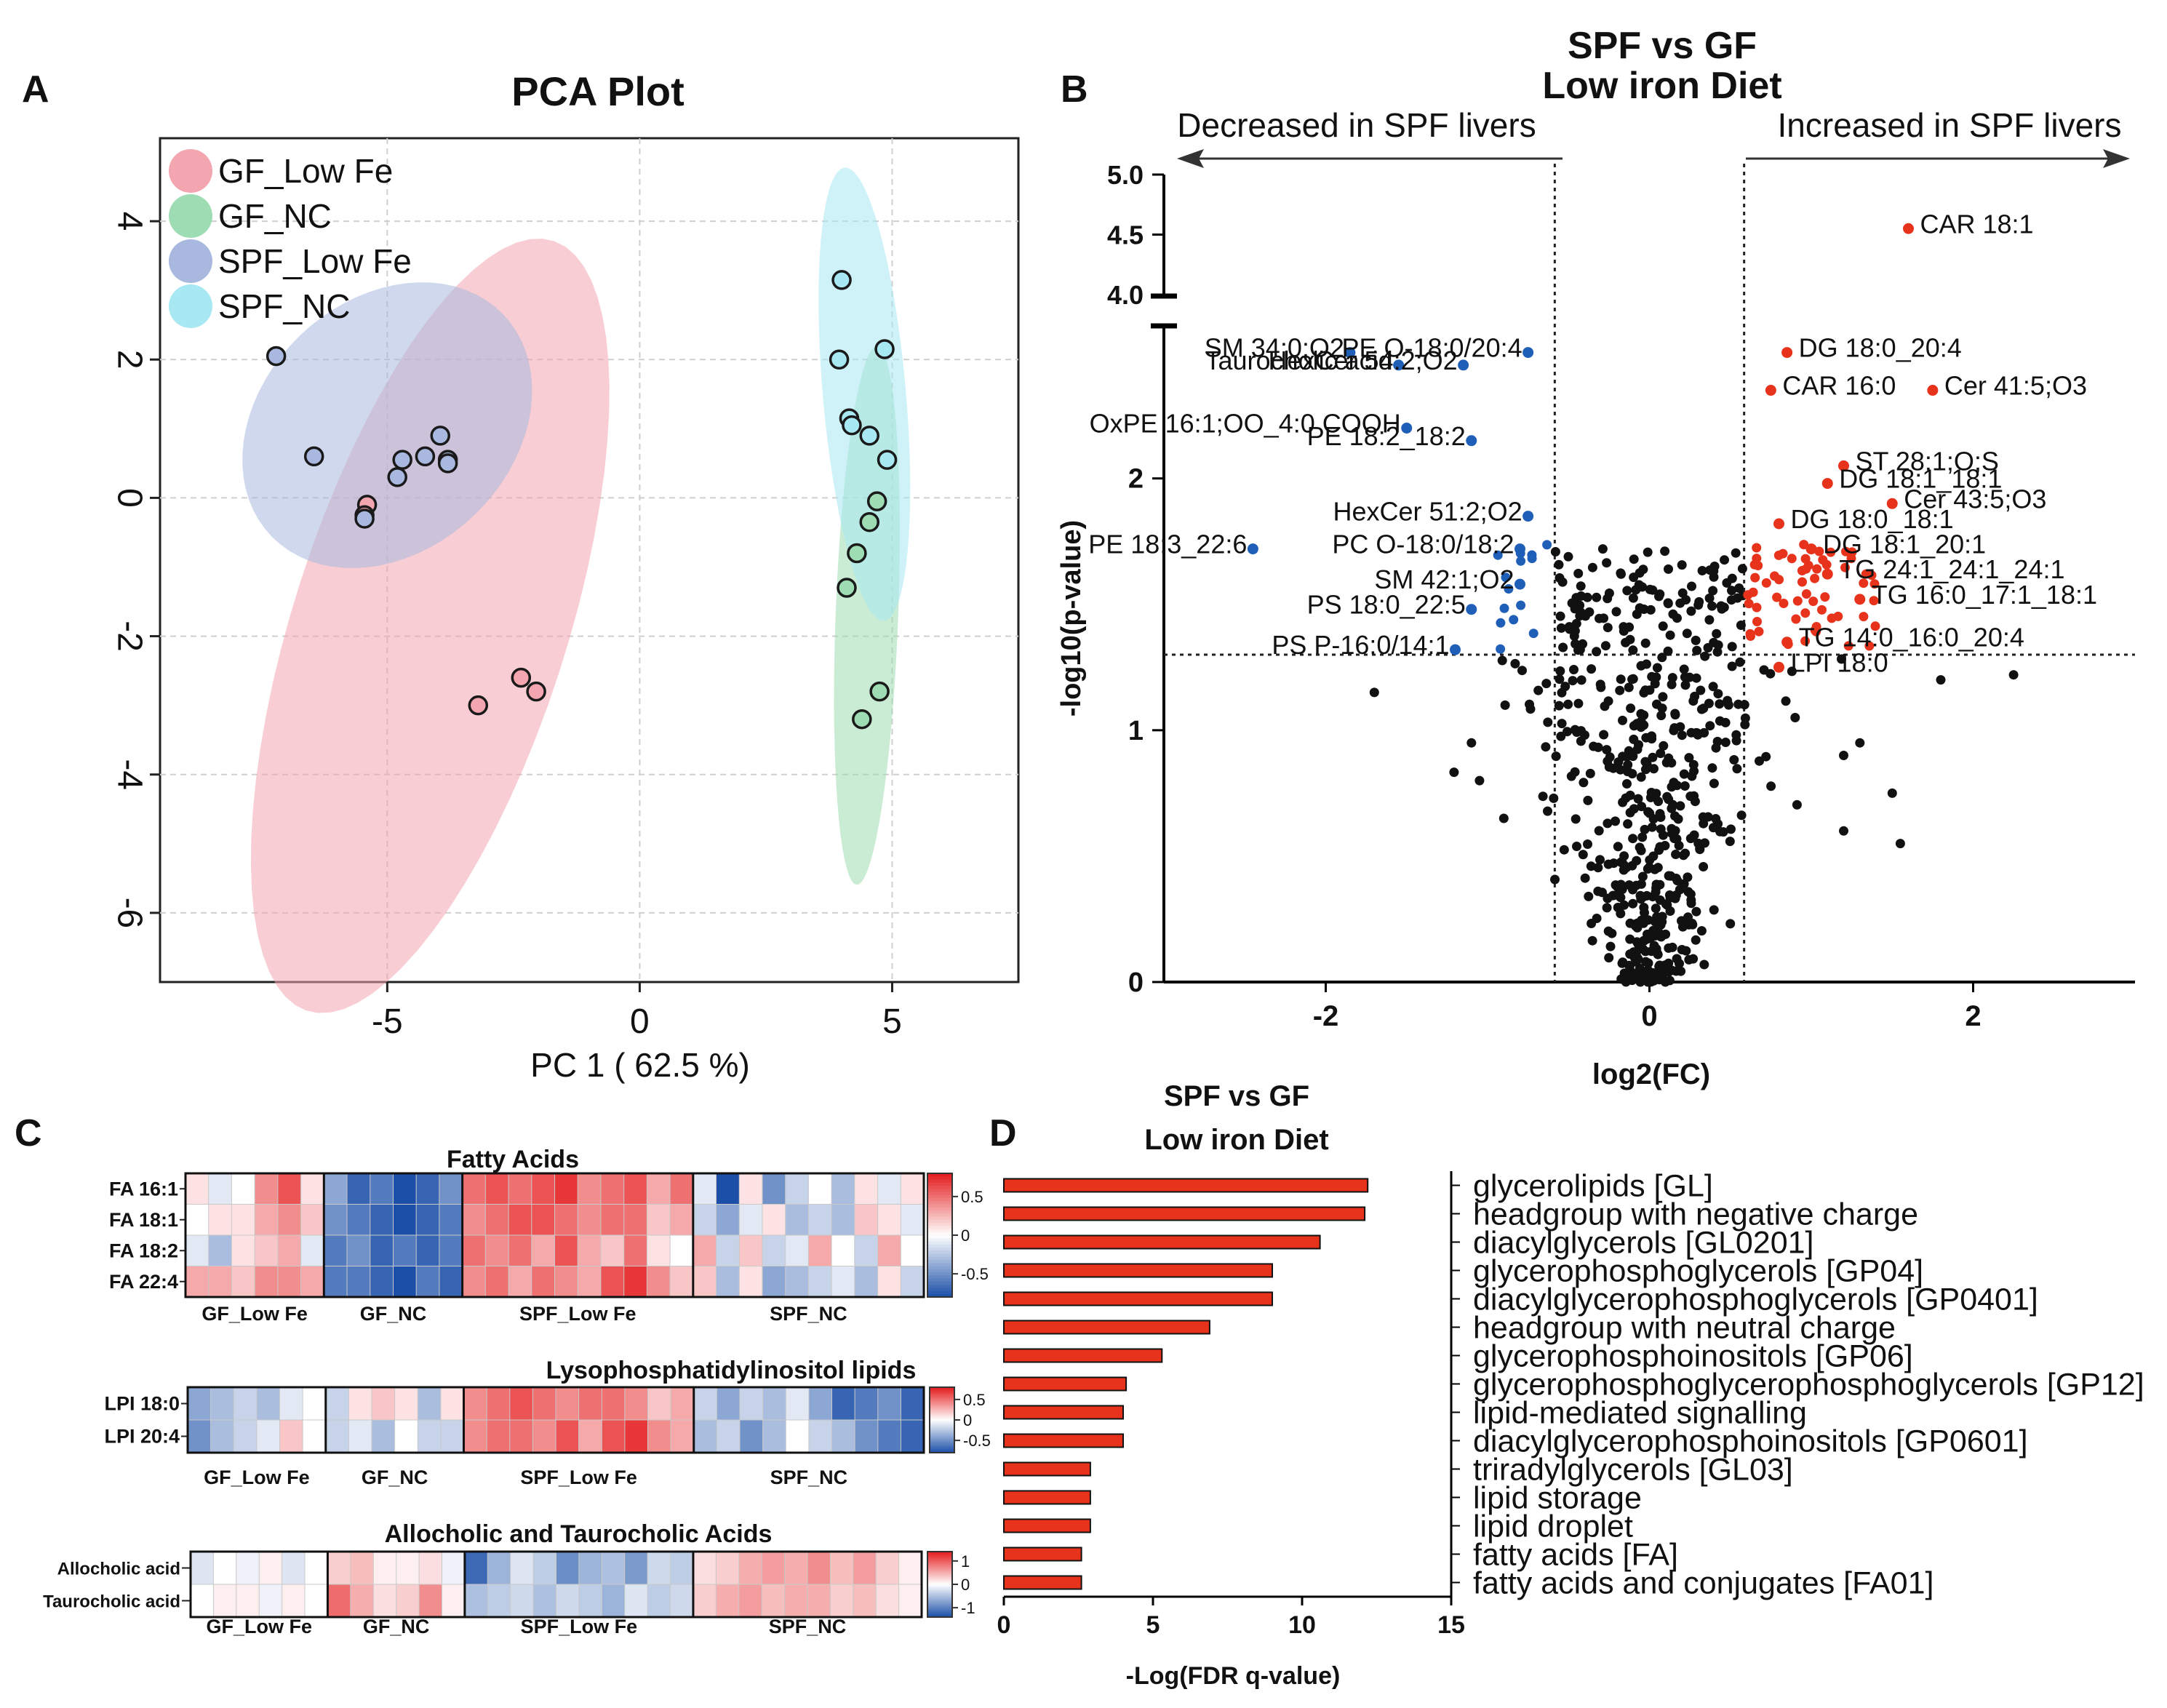  What do you see at coordinates (555, 1420) in the screenshot?
I see `heatmap-frame` at bounding box center [555, 1420].